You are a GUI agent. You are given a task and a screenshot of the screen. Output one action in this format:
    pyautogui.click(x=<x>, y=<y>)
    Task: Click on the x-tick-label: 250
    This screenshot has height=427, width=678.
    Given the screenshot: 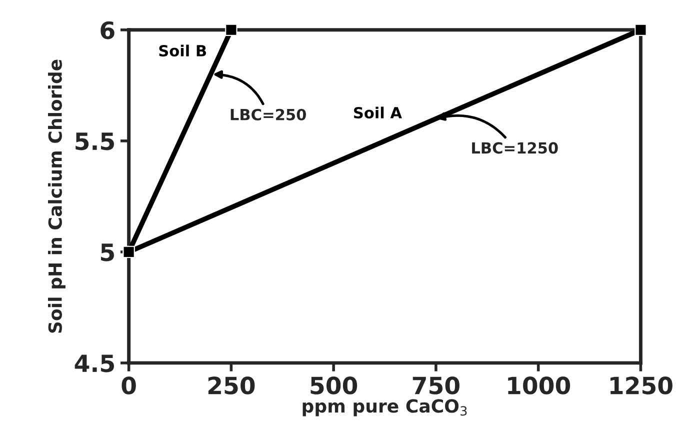 What is the action you would take?
    pyautogui.click(x=231, y=385)
    